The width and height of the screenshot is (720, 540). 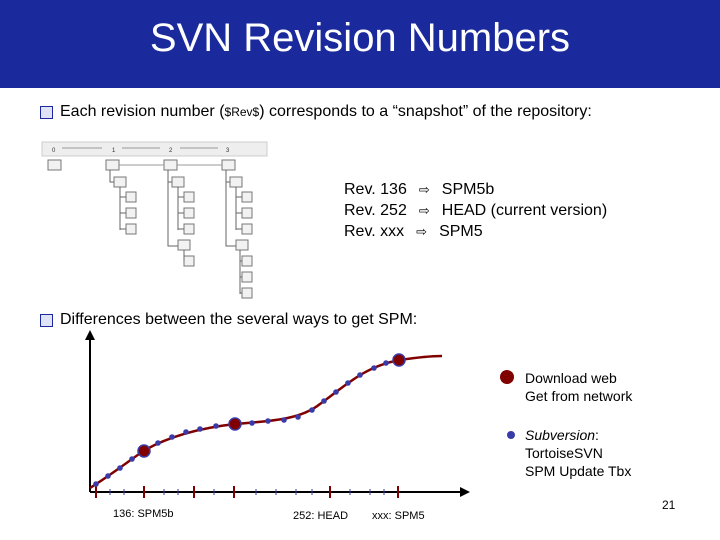 What do you see at coordinates (398, 516) in the screenshot?
I see `tick-label-revxxx: xxx: SPM5` at bounding box center [398, 516].